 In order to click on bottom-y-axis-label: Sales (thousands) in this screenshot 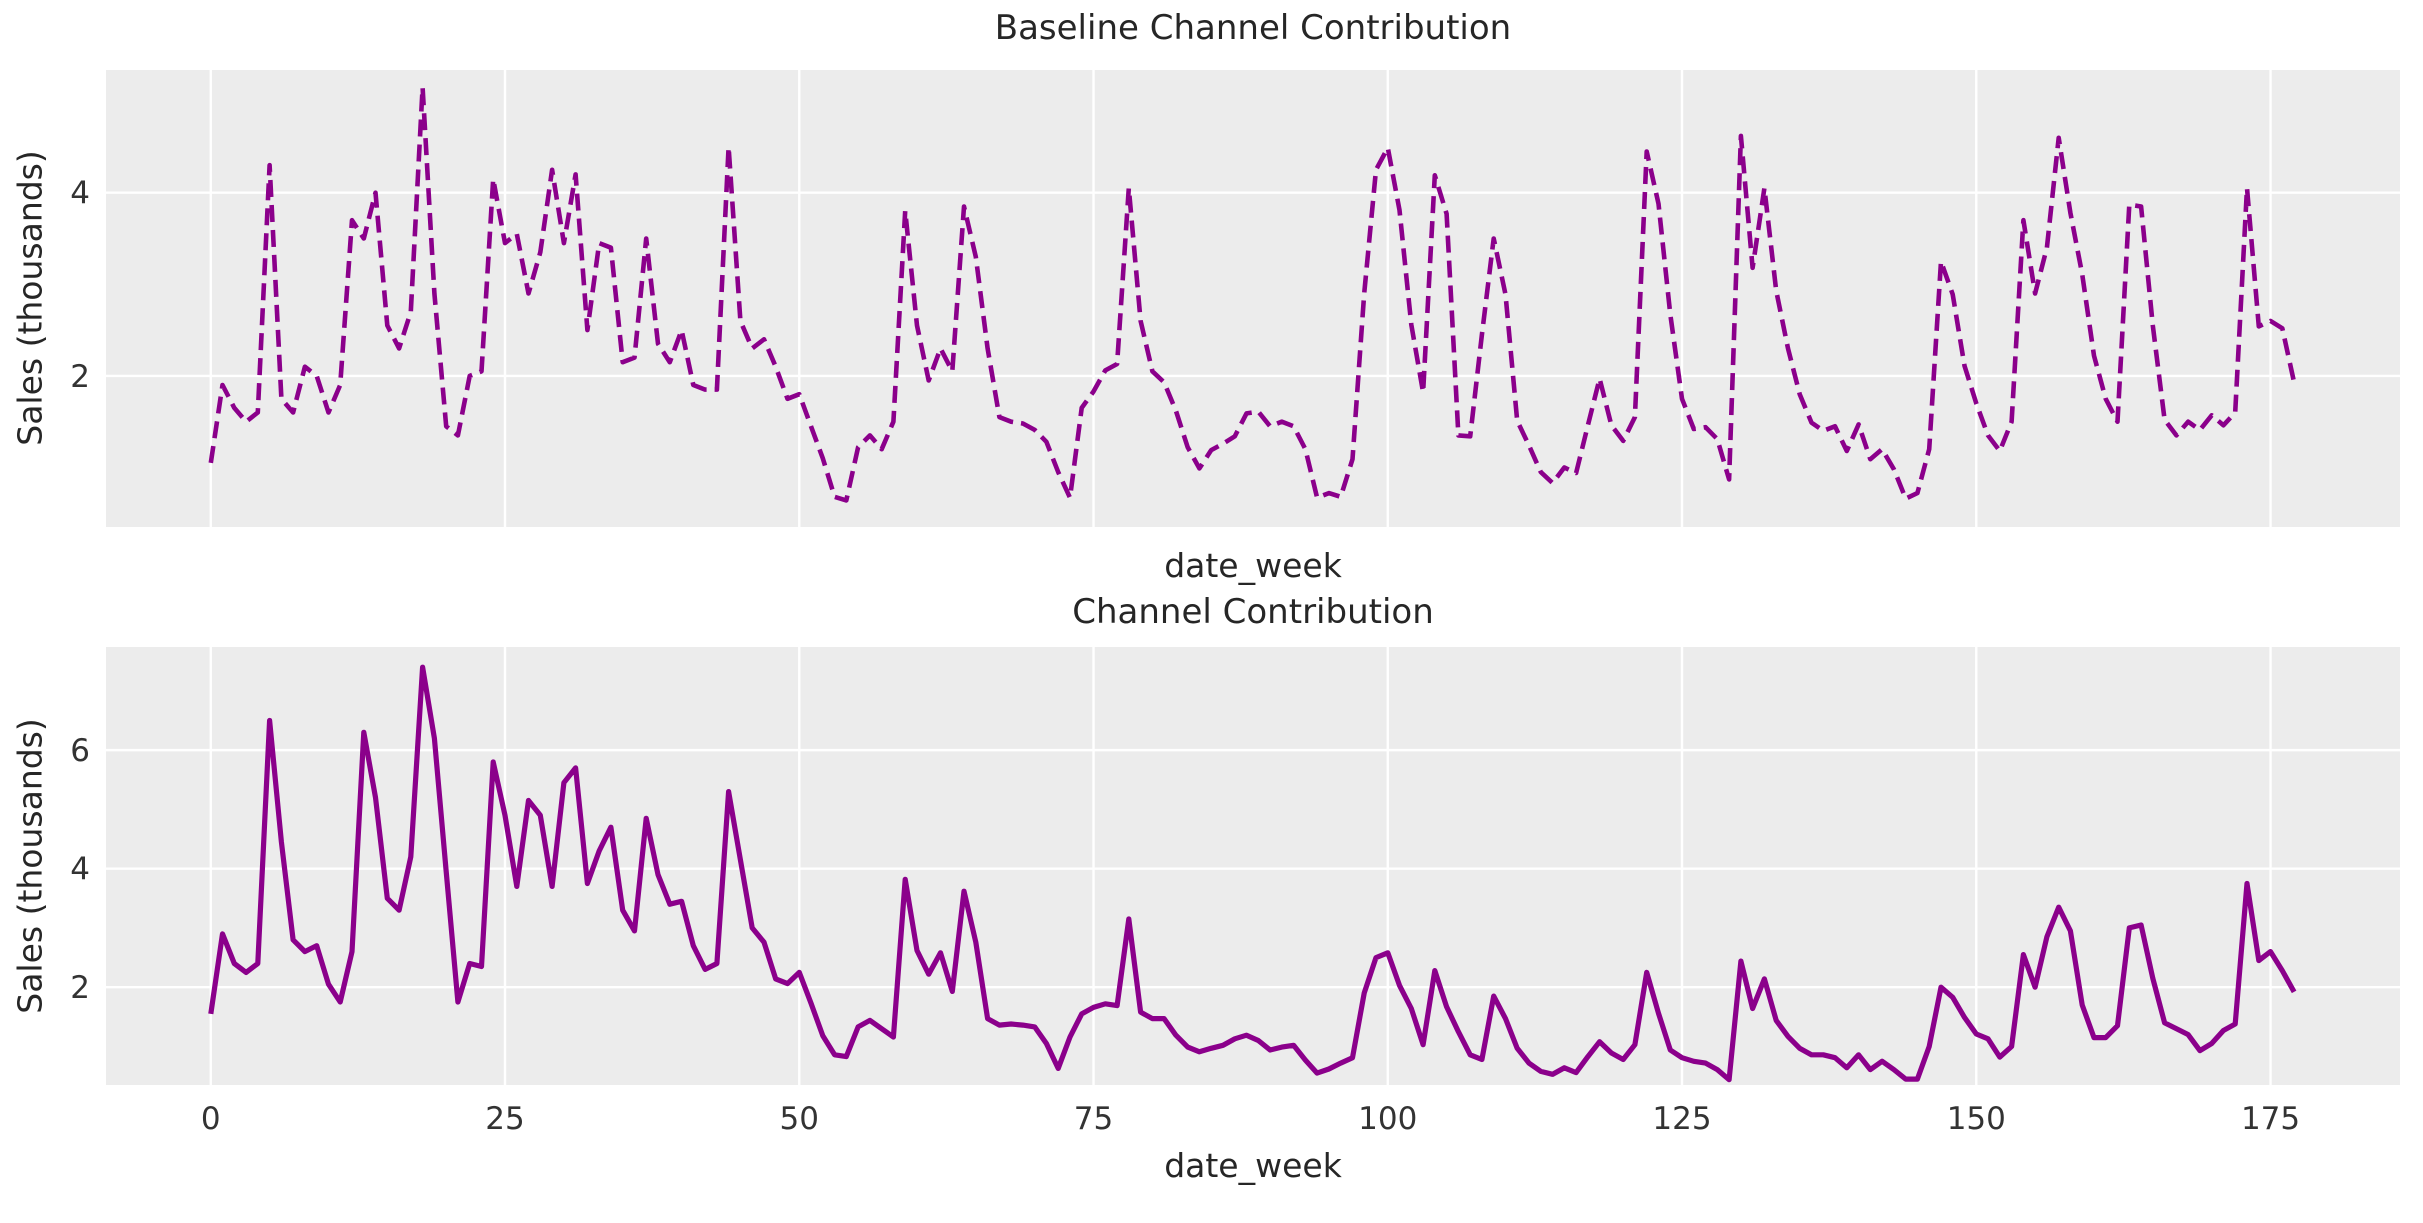, I will do `click(30, 866)`.